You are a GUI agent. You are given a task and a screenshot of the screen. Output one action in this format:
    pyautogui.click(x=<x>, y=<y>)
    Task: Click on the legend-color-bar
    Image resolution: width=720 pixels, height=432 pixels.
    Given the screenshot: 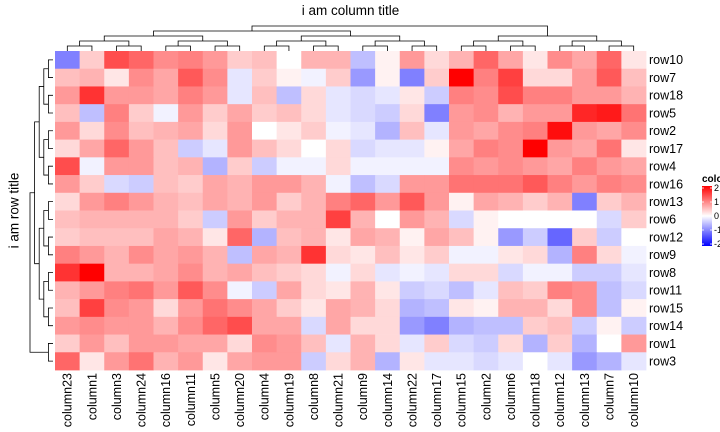 What is the action you would take?
    pyautogui.click(x=707, y=216)
    